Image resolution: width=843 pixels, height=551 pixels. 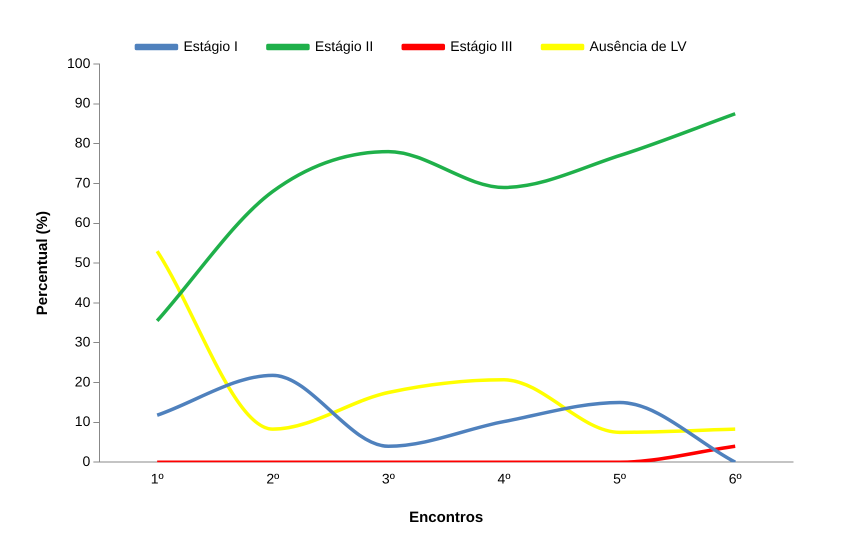 I want to click on legend-label: Estágio III, so click(x=481, y=46).